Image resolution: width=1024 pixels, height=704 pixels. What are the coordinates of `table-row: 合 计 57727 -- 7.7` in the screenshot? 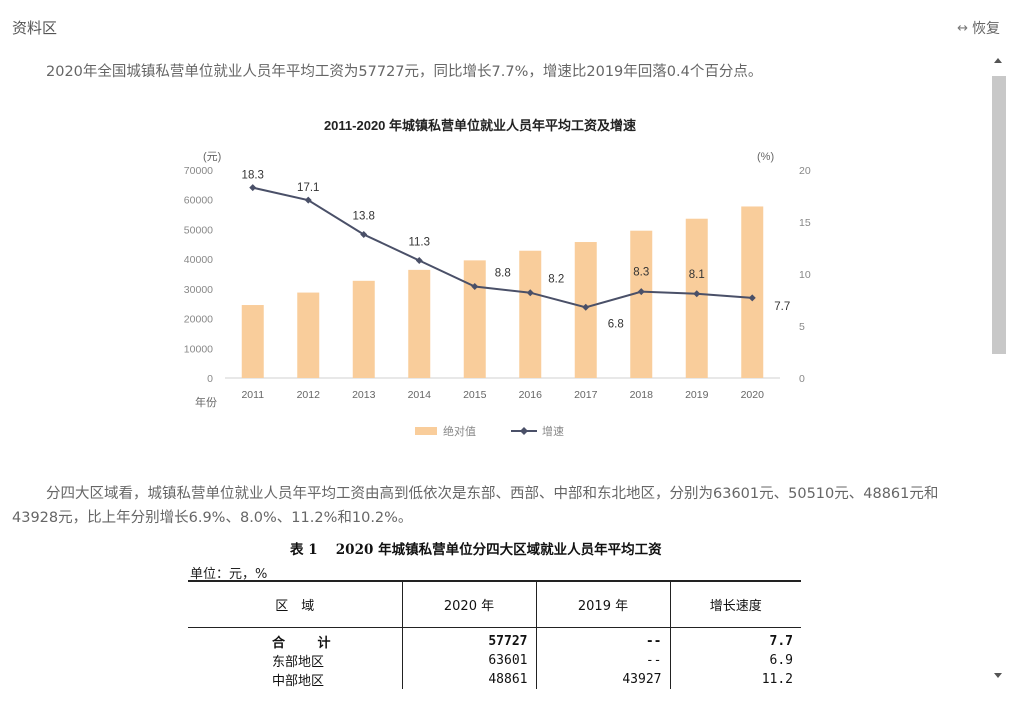 It's located at (494, 639).